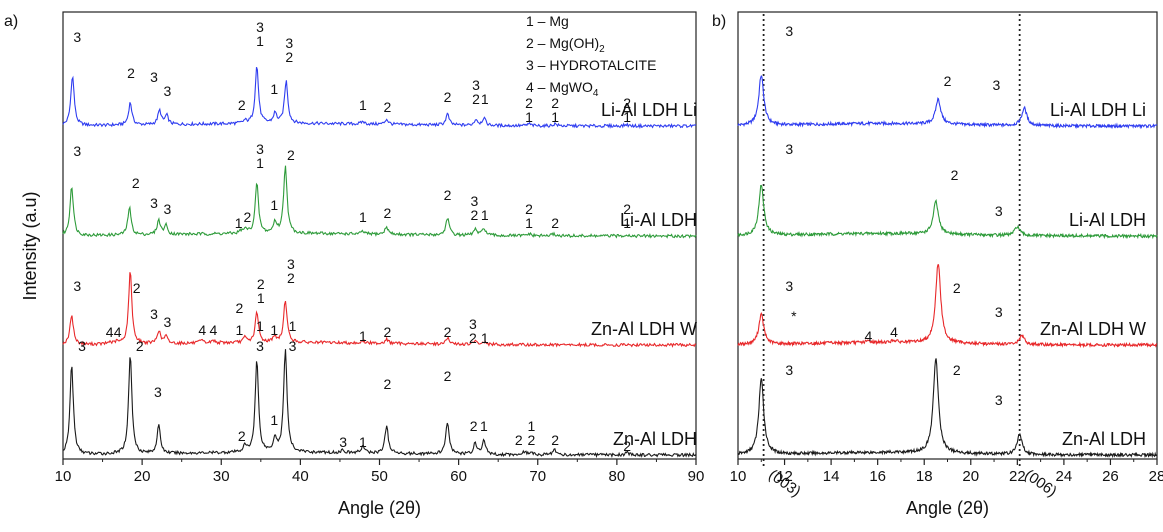  What do you see at coordinates (696, 476) in the screenshot?
I see `x-tick-label: 90` at bounding box center [696, 476].